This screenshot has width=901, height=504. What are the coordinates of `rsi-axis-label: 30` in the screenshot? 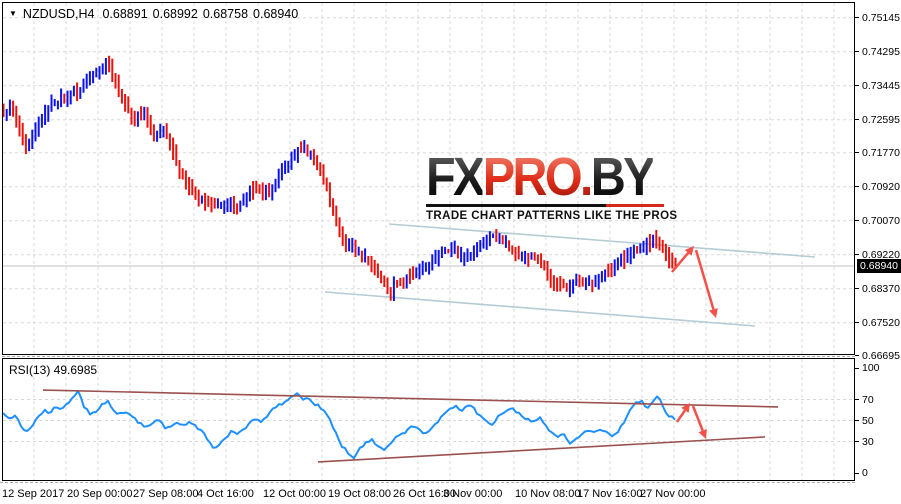 It's located at (868, 441).